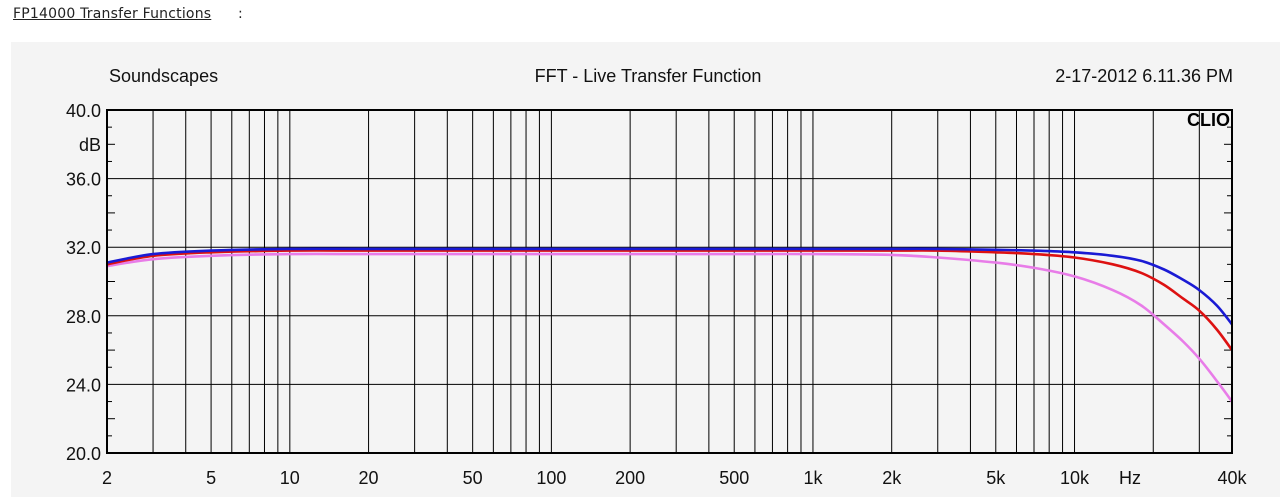  Describe the element at coordinates (83, 282) in the screenshot. I see `y-tick-labels: 40.0 36.0 32.0 28.0 24.0 20.0` at that location.